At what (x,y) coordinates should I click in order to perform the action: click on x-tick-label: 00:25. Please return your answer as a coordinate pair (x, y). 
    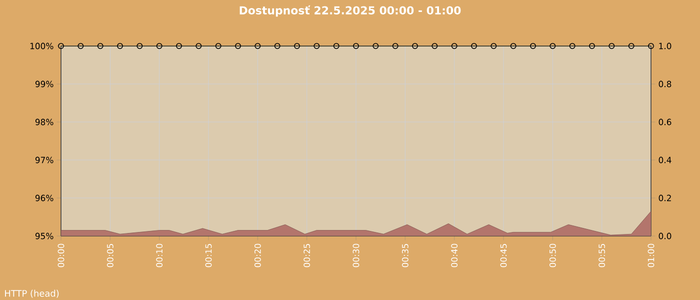
    Looking at the image, I should click on (307, 256).